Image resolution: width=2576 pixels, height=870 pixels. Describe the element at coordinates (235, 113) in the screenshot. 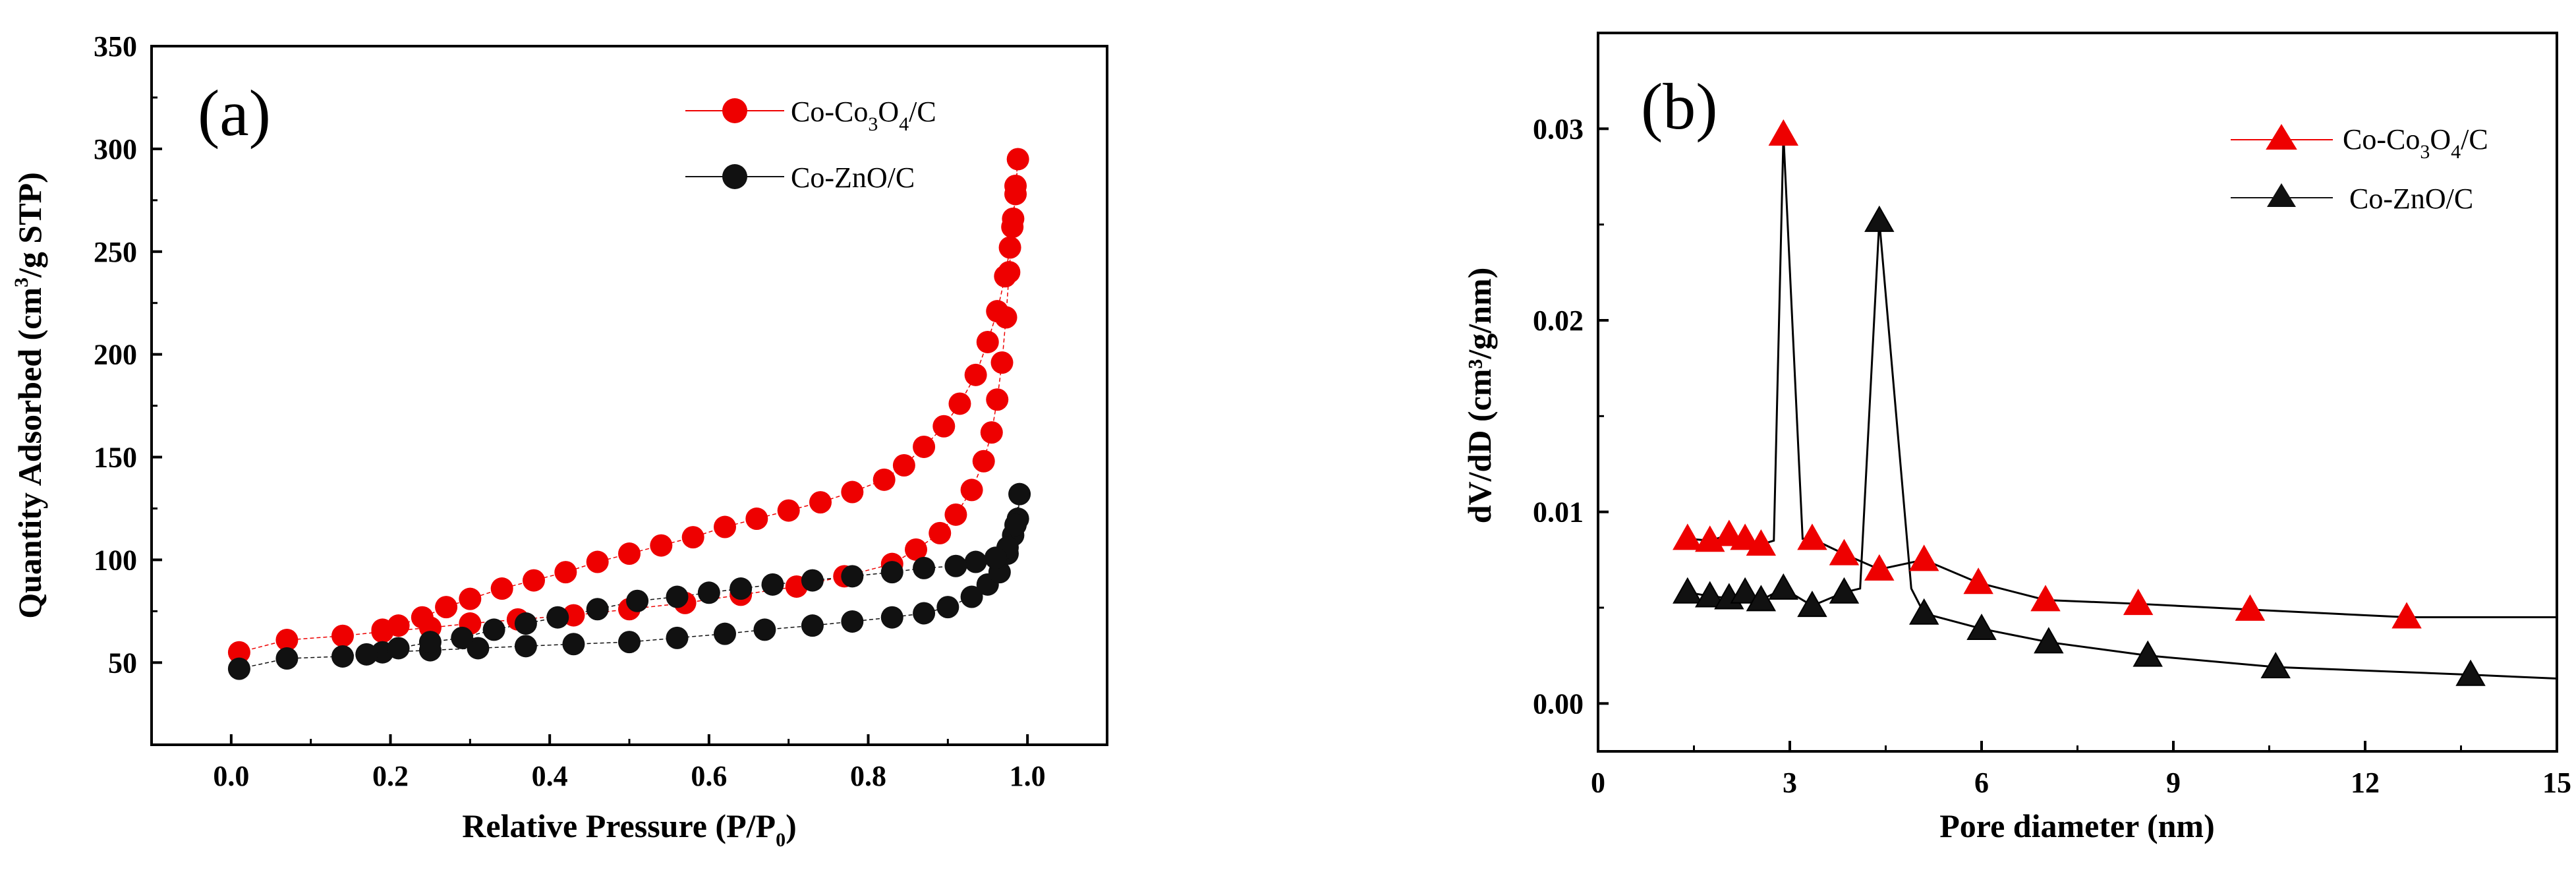

I see `panel-a-label: (a)` at that location.